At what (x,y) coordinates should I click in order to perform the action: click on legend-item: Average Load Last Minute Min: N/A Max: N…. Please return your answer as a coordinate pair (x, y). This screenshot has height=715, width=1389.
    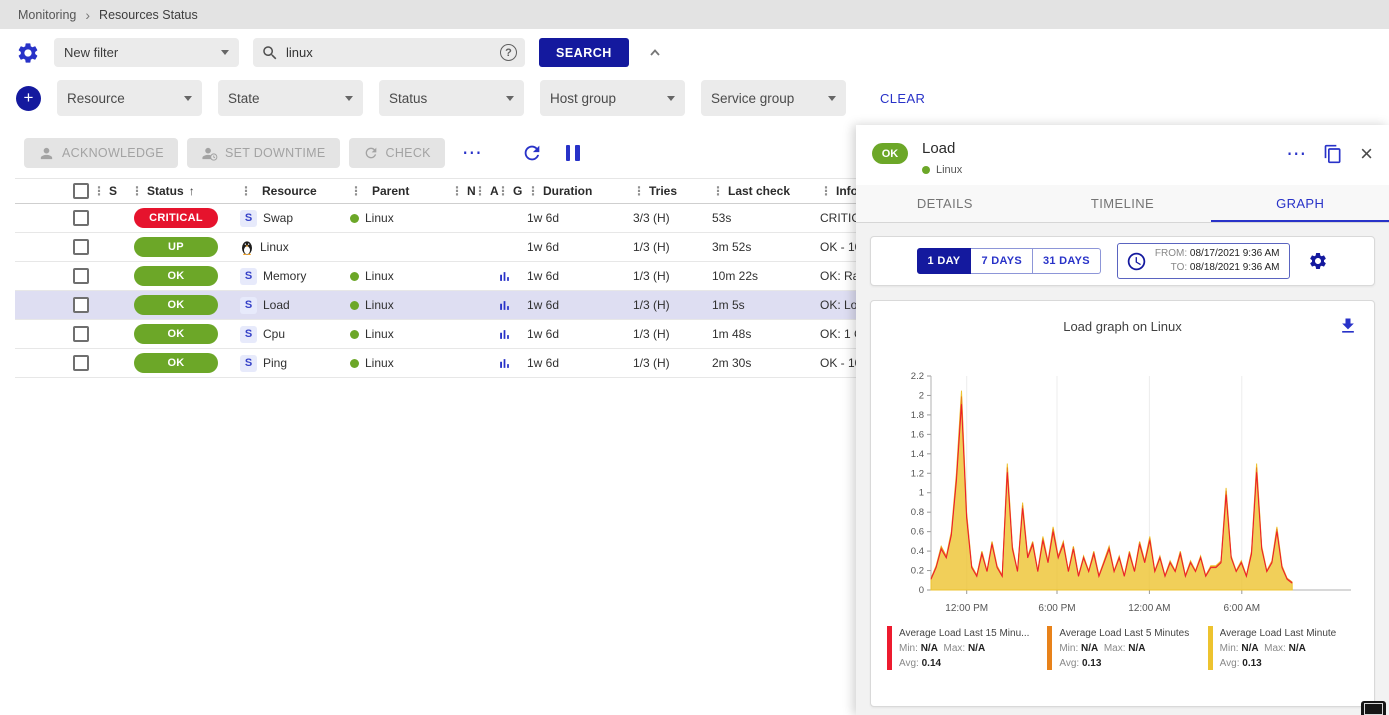
    Looking at the image, I should click on (1284, 648).